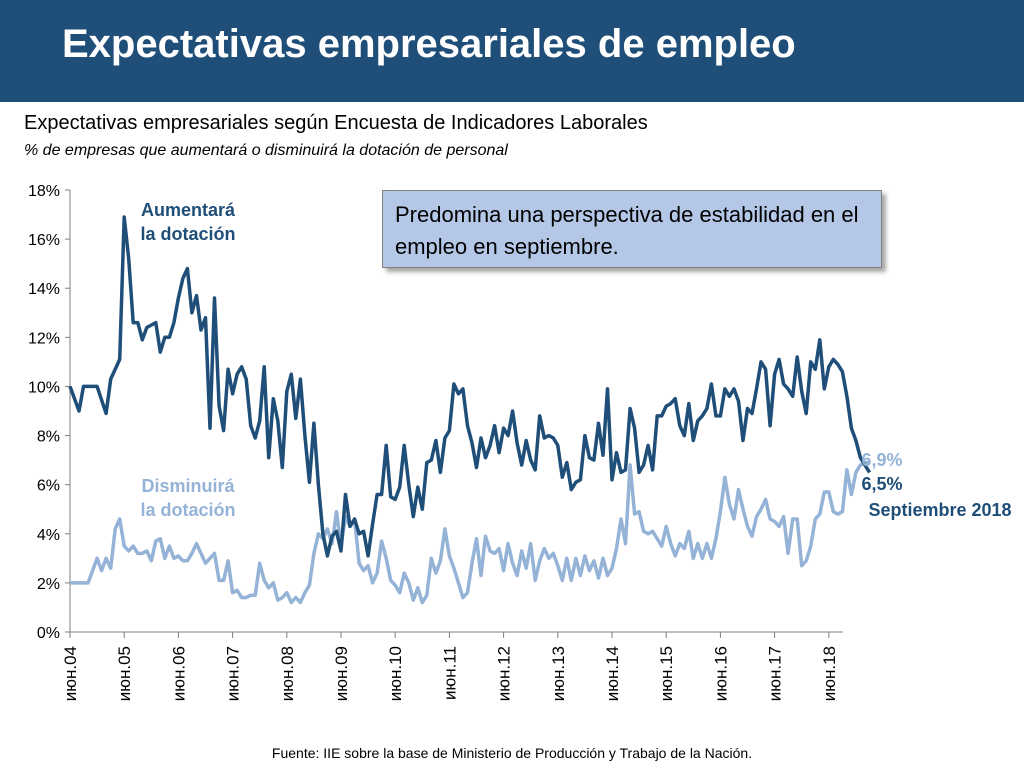  Describe the element at coordinates (48, 486) in the screenshot. I see `y-tick-label: 6%` at that location.